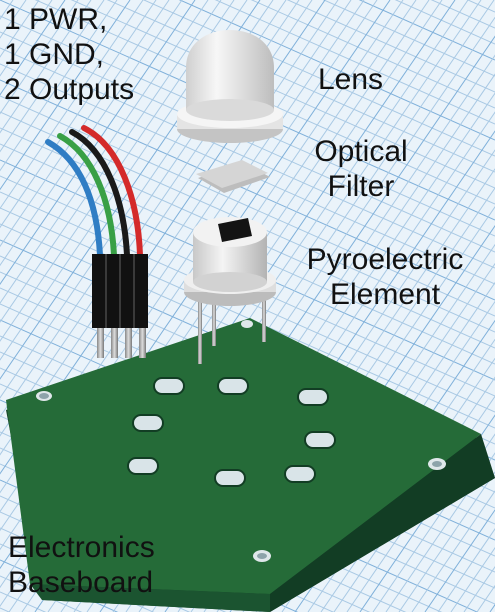 The image size is (495, 612). I want to click on pyroelectric-callout-line: Element, so click(385, 294).